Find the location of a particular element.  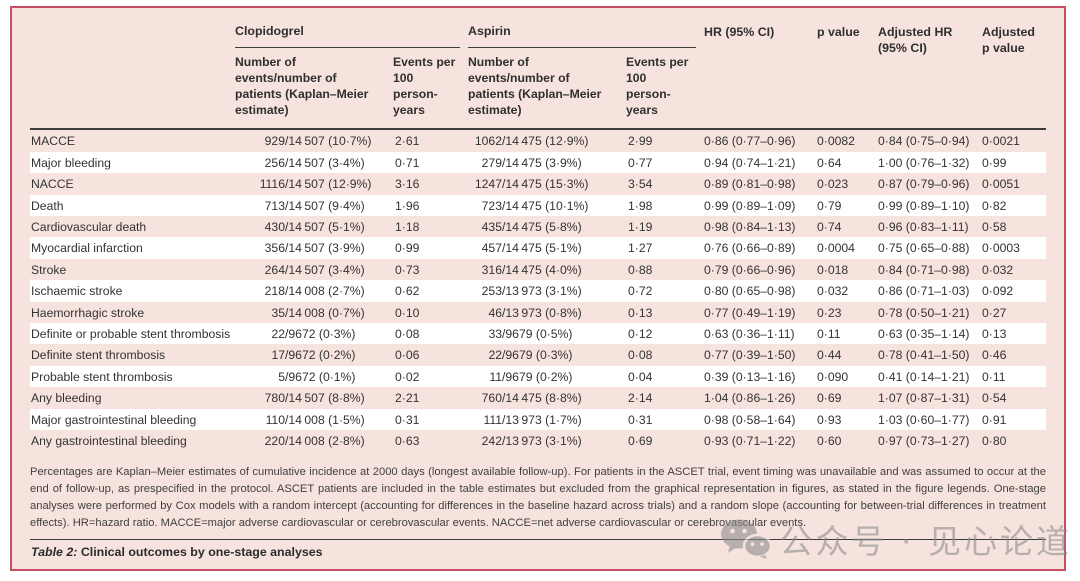

clopidogrel-events-cell: 264/14 507 (3·4%) is located at coordinates (314, 269).